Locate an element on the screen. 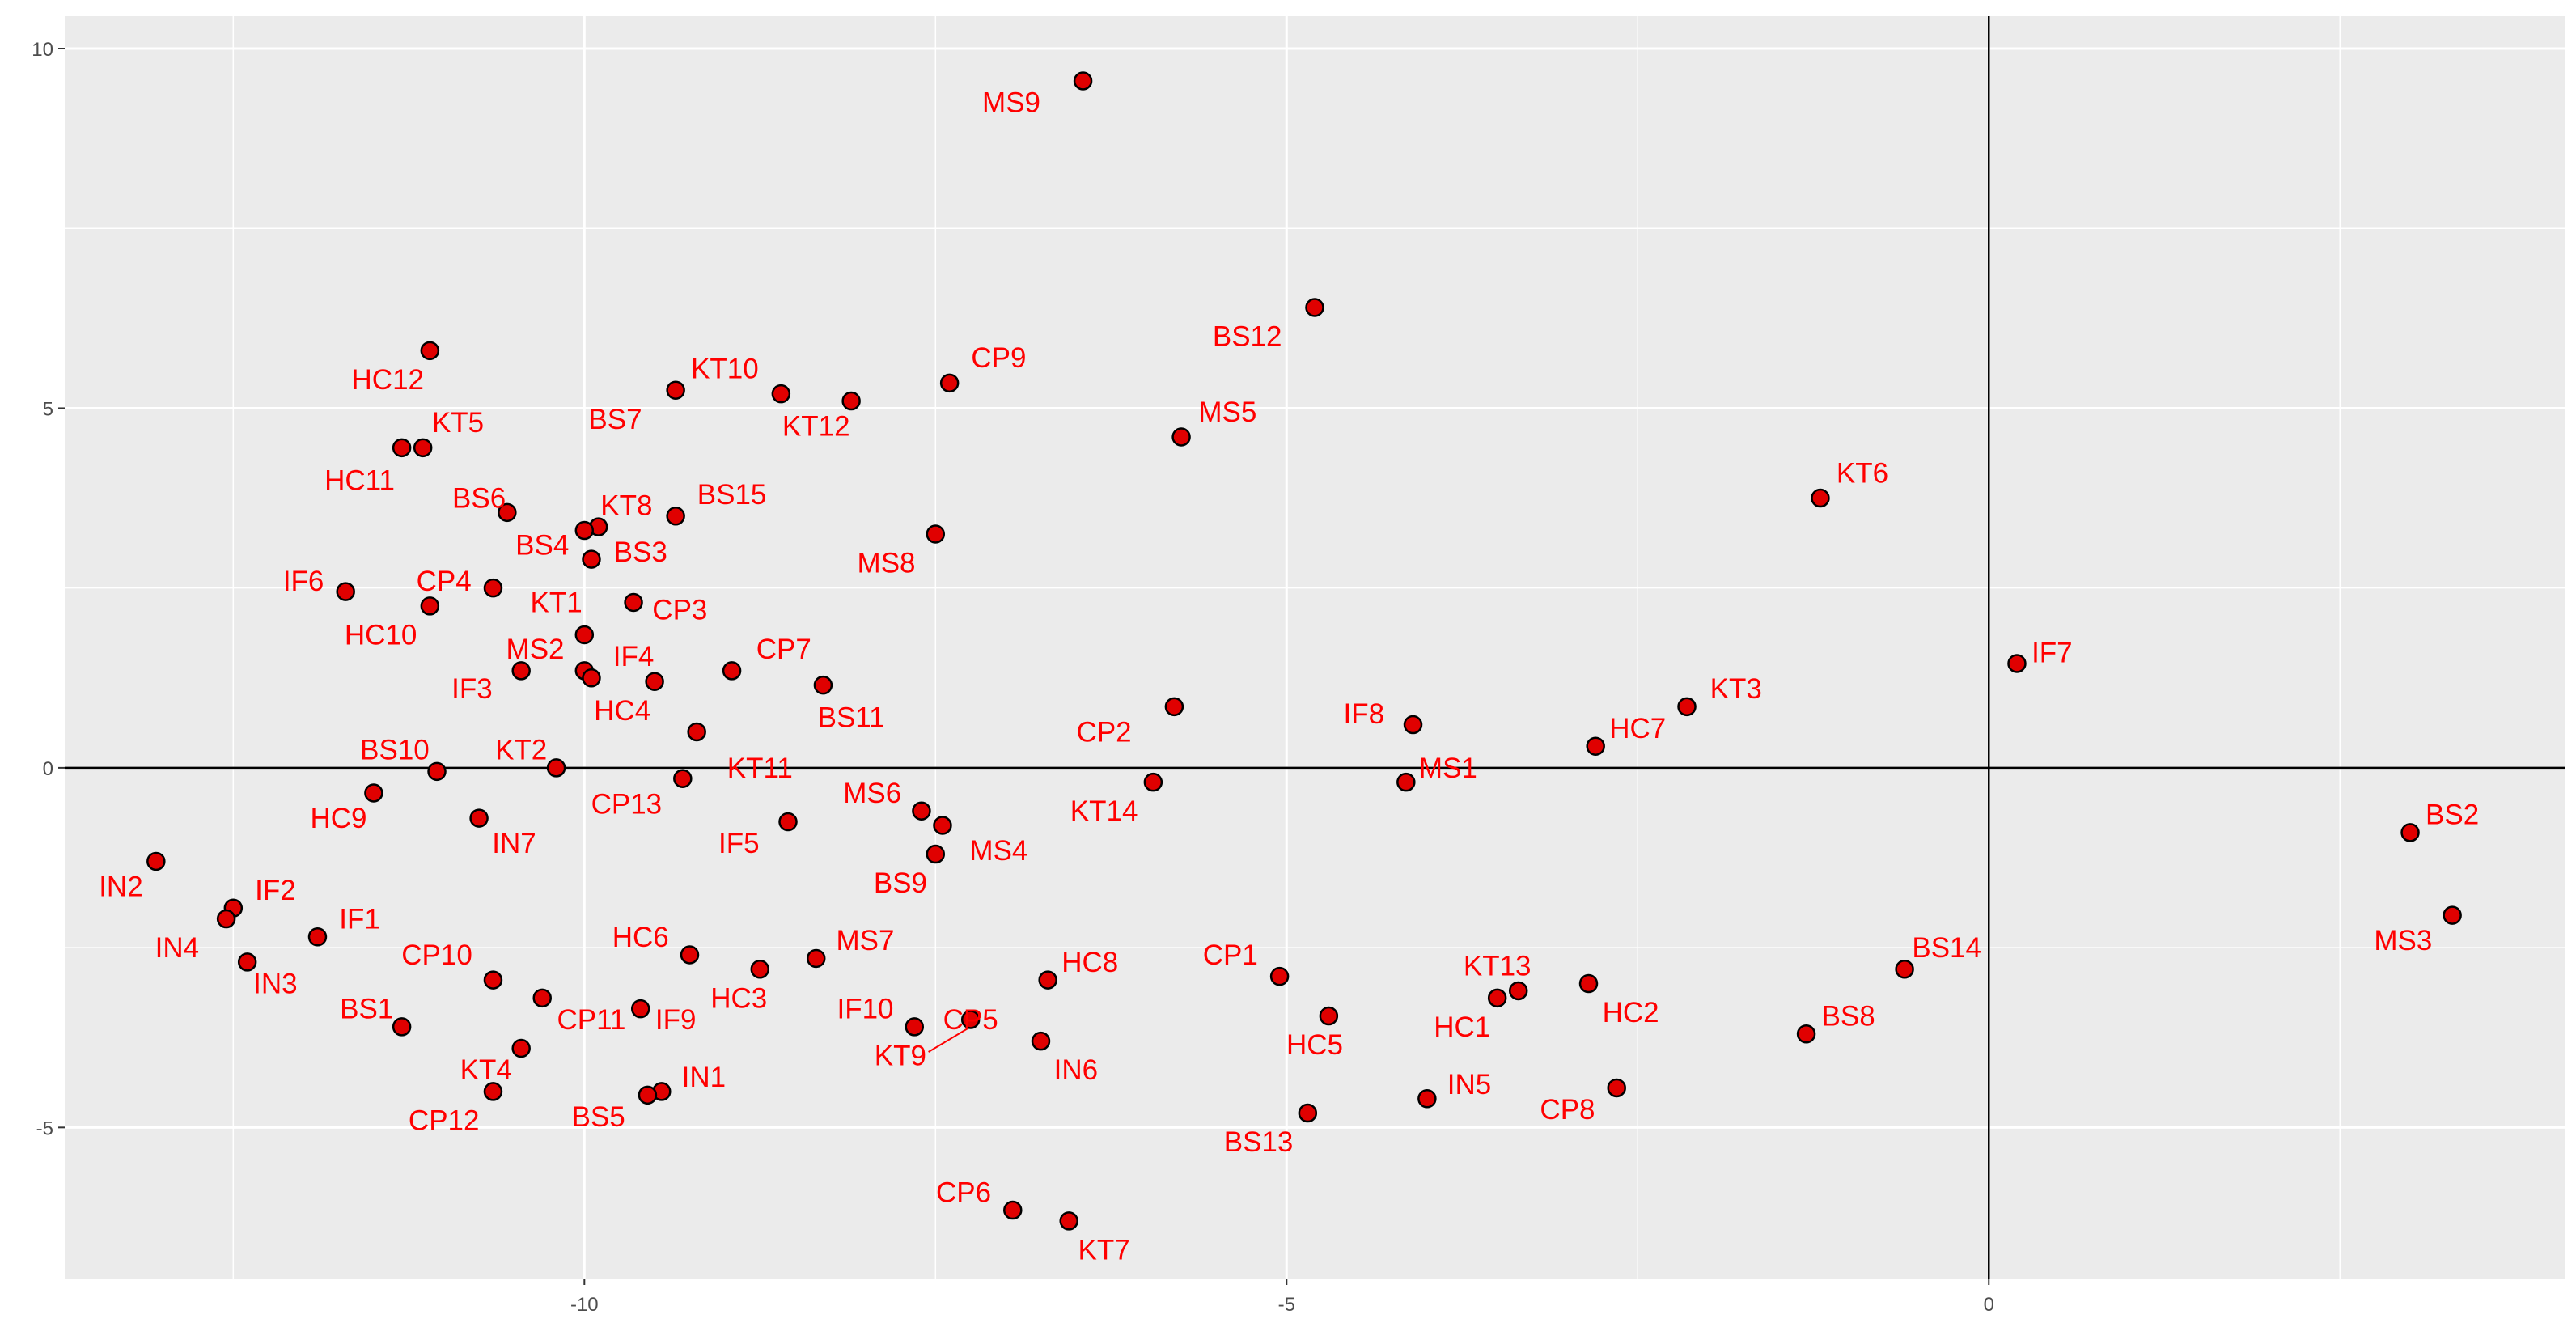  point-bs7 is located at coordinates (675, 390).